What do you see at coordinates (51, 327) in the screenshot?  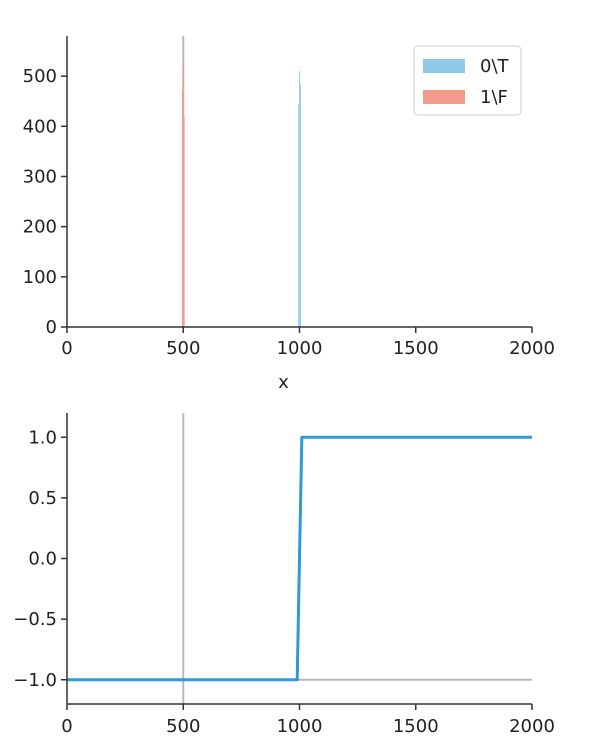 I see `y-tick-label: 0` at bounding box center [51, 327].